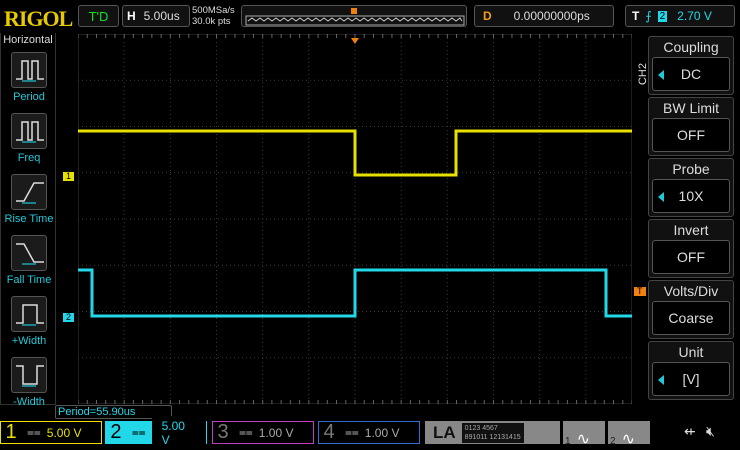  What do you see at coordinates (116, 432) in the screenshot?
I see `channel-number: 2` at bounding box center [116, 432].